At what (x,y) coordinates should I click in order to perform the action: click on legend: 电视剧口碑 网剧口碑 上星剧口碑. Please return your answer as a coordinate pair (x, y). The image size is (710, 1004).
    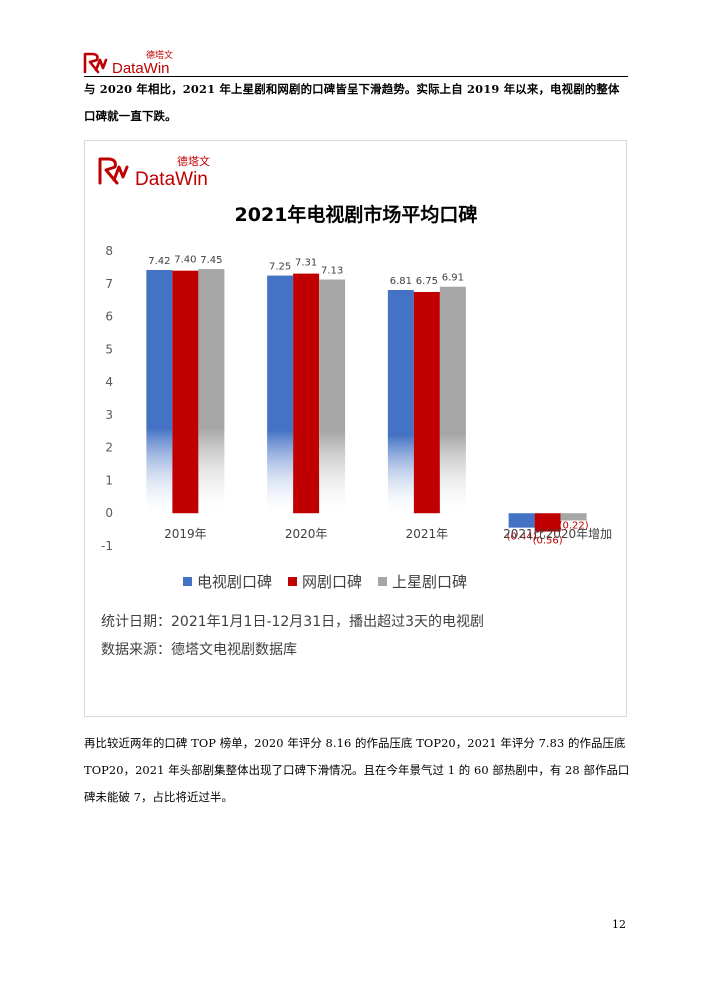
    Looking at the image, I should click on (325, 582).